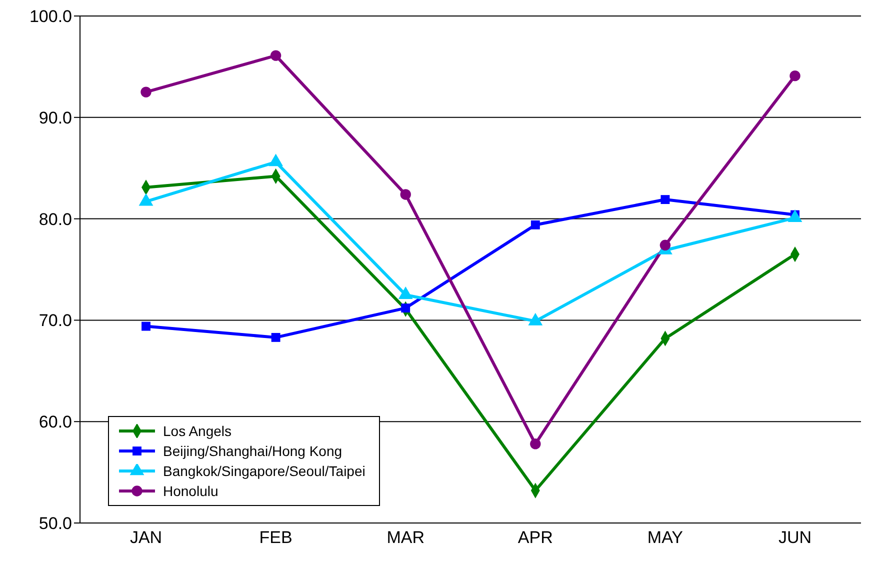  Describe the element at coordinates (146, 538) in the screenshot. I see `x-tick-label: JAN` at that location.